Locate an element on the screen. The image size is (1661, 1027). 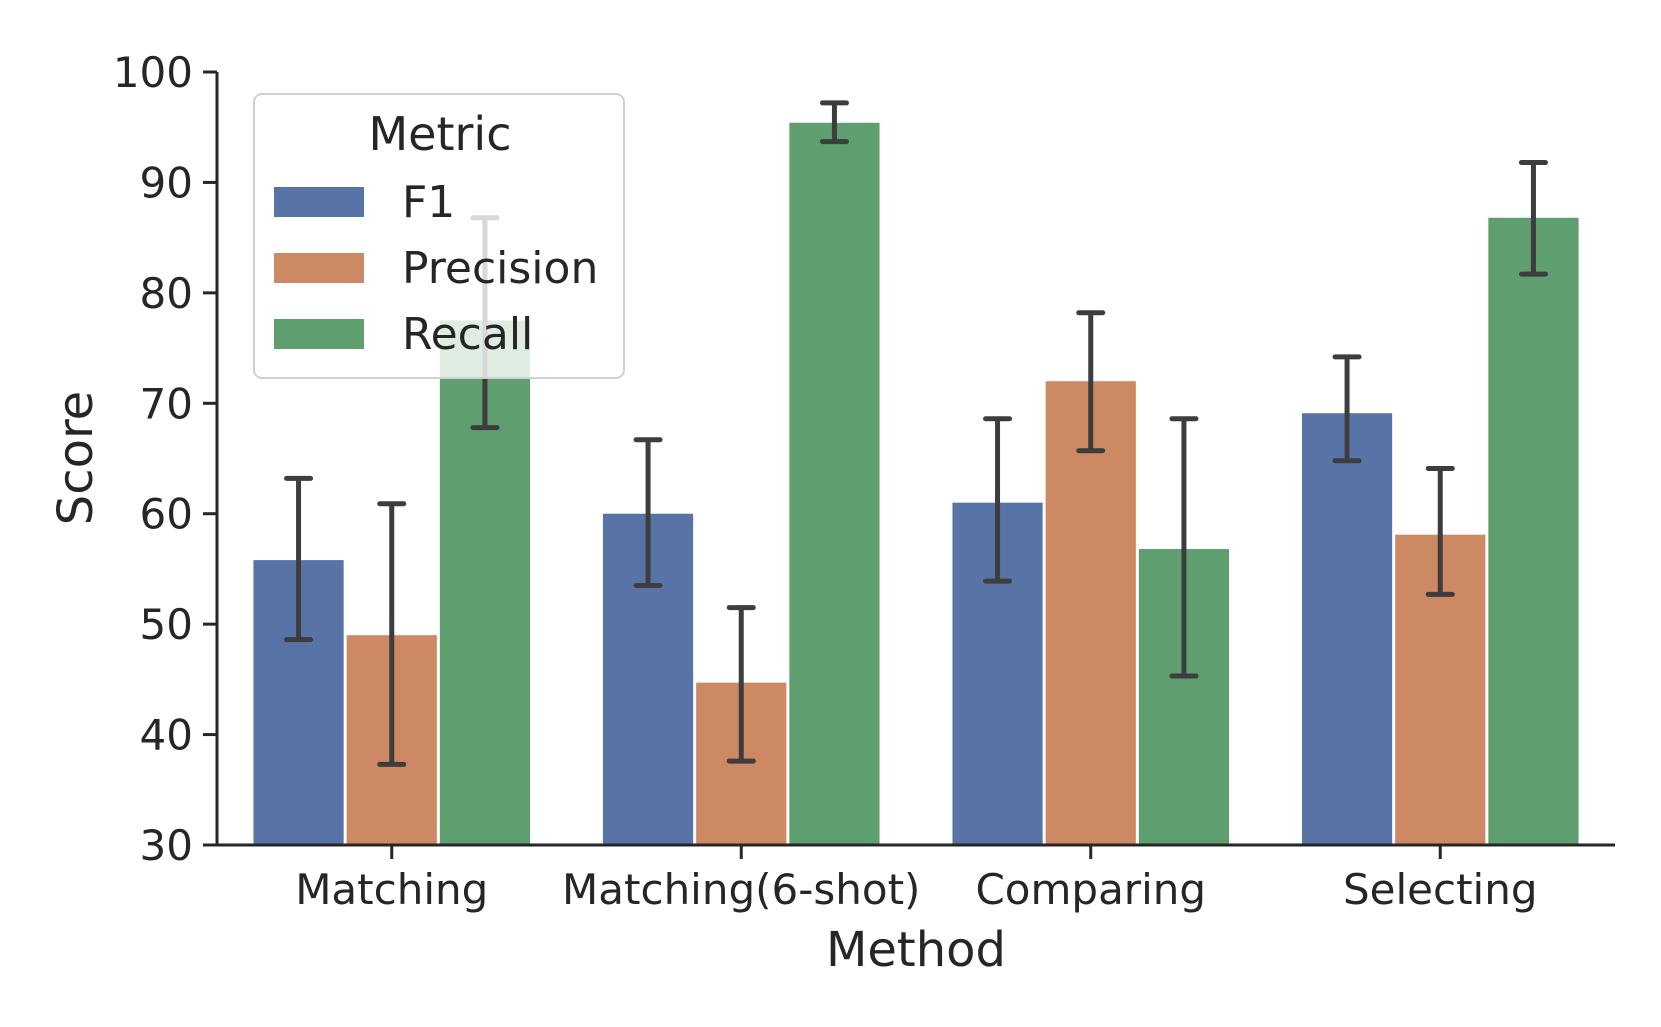
bar-precision is located at coordinates (1090, 613).